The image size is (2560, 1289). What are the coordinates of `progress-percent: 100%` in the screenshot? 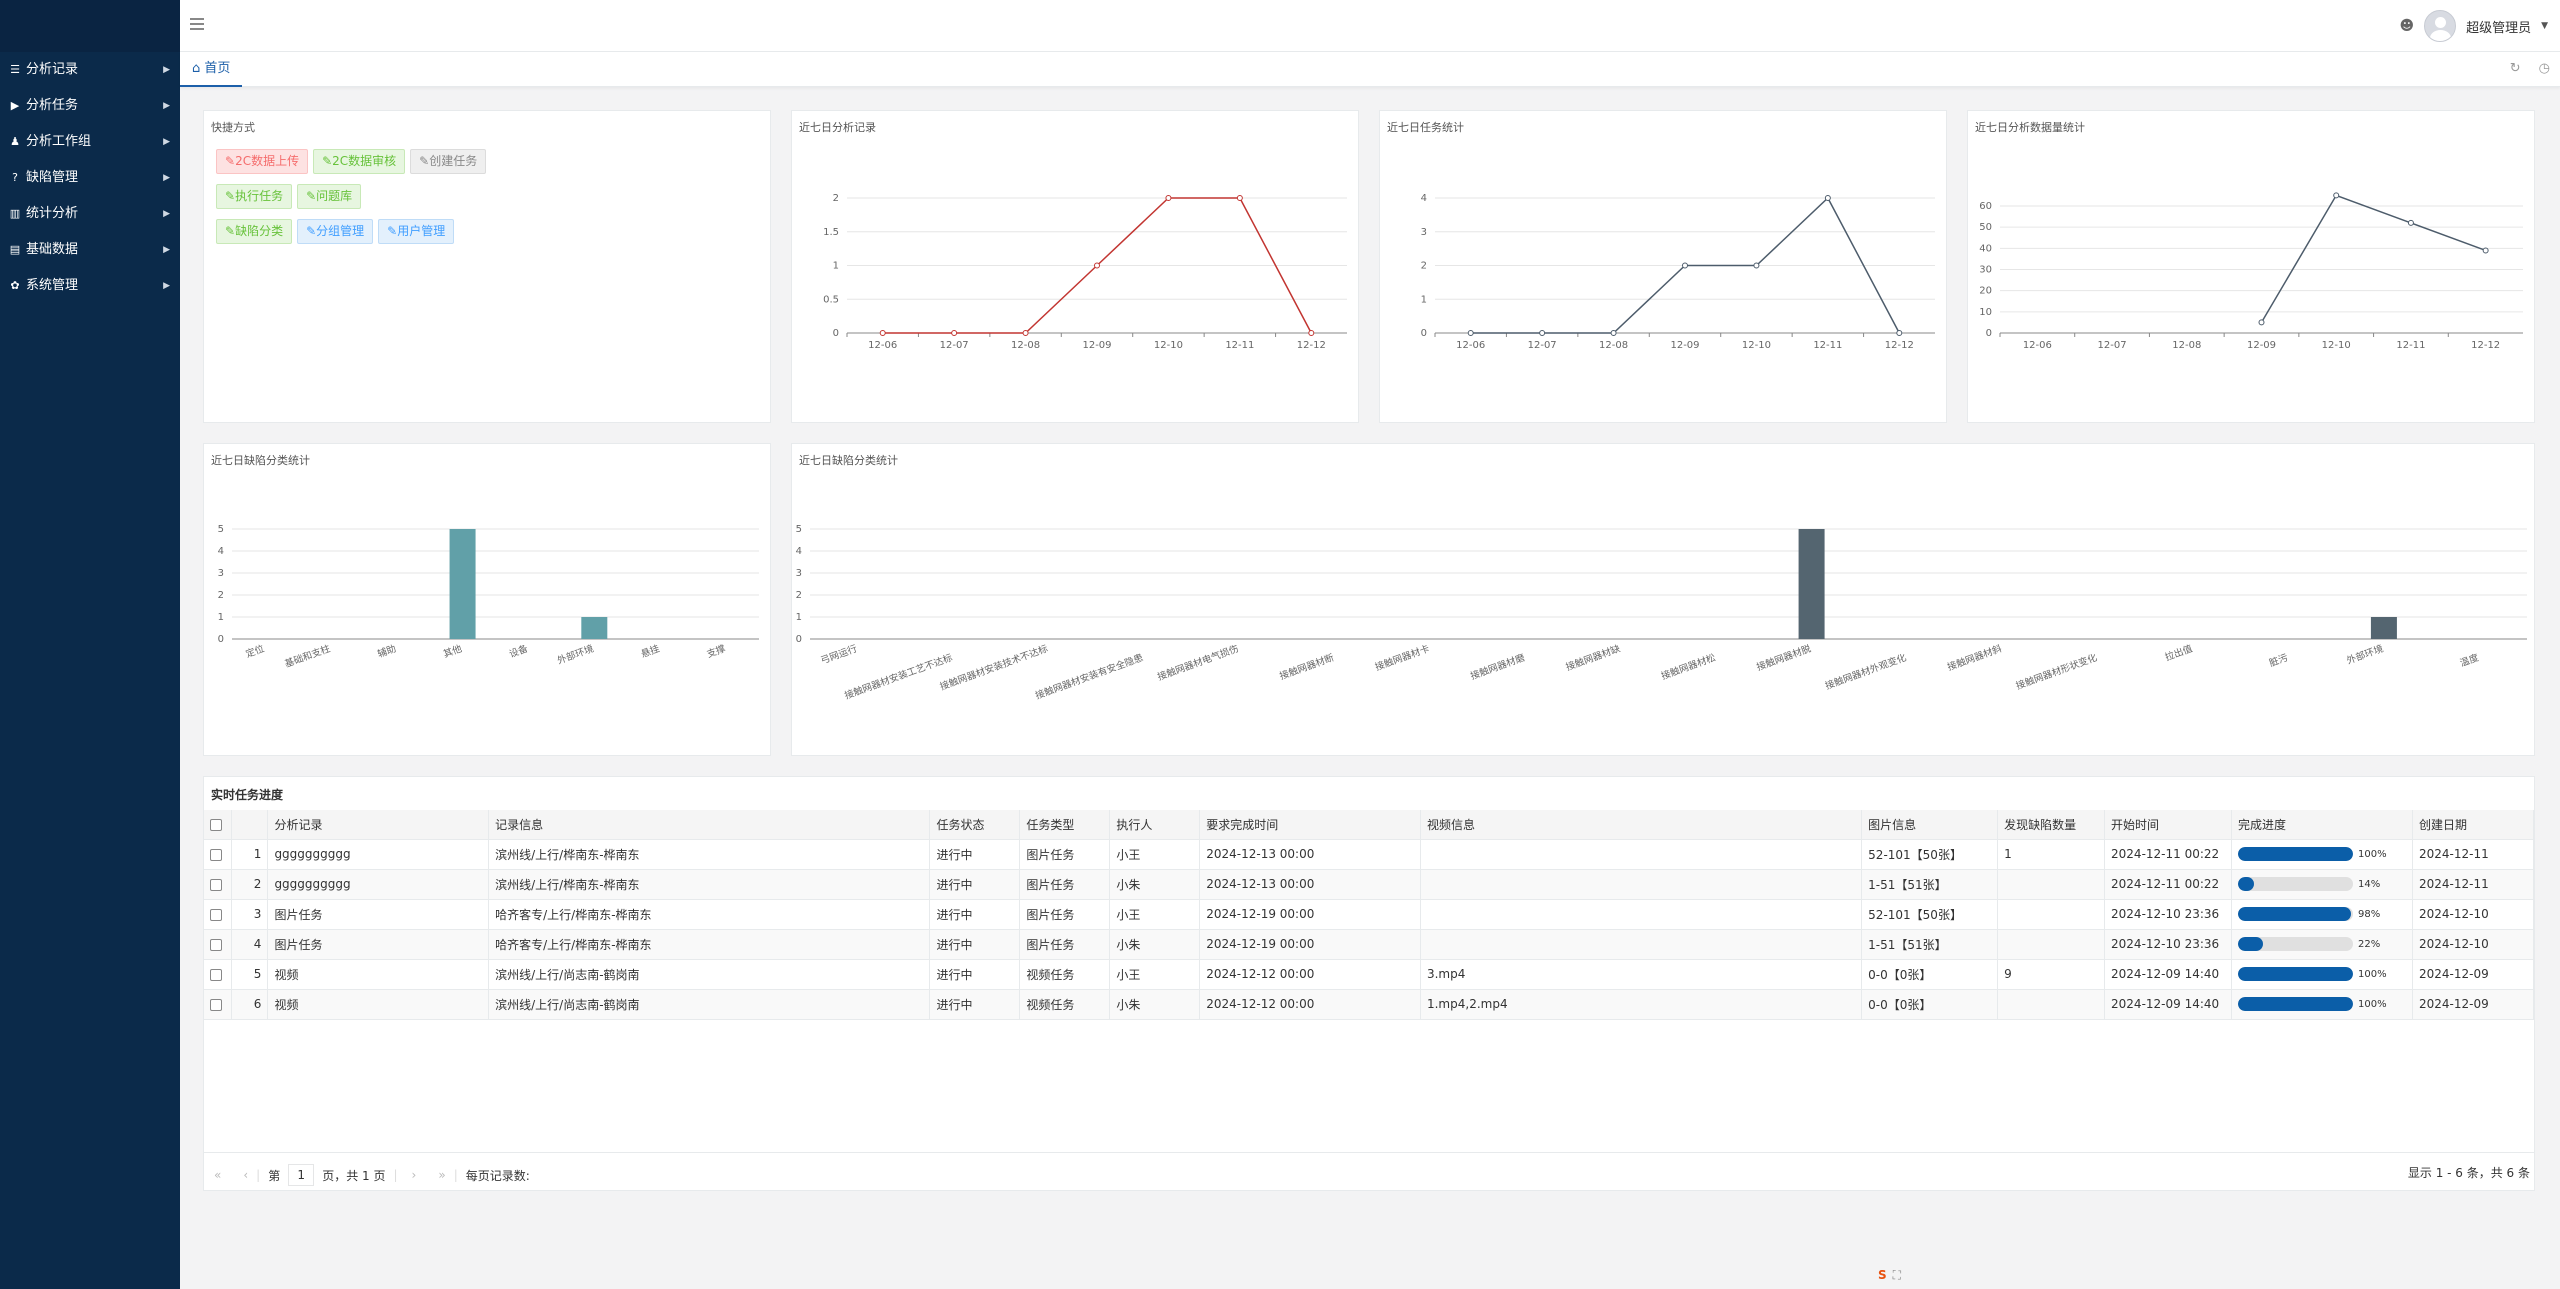 It's located at (2372, 974).